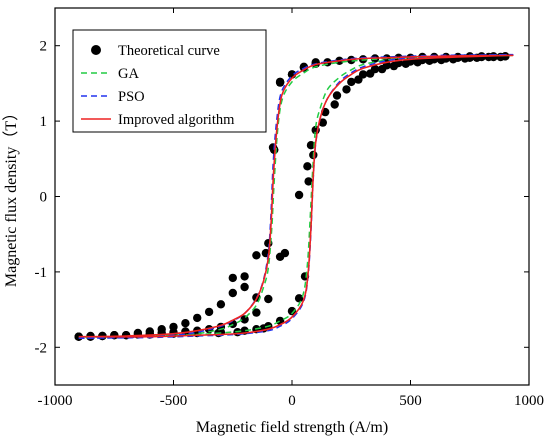 This screenshot has height=443, width=550. Describe the element at coordinates (176, 120) in the screenshot. I see `legend-label: Improved algorithm` at that location.